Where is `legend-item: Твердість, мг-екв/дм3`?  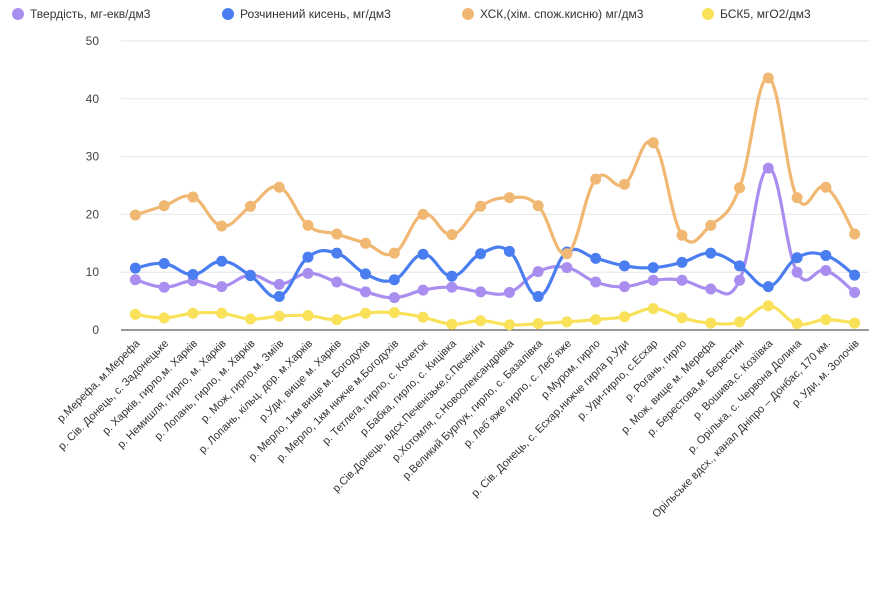
legend-item: Твердість, мг-екв/дм3 is located at coordinates (81, 14).